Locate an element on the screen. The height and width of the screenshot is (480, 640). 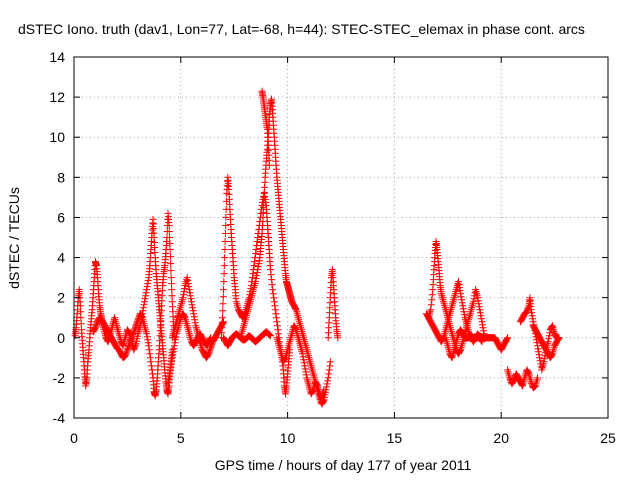
y-tick-label: -4 is located at coordinates (59, 418).